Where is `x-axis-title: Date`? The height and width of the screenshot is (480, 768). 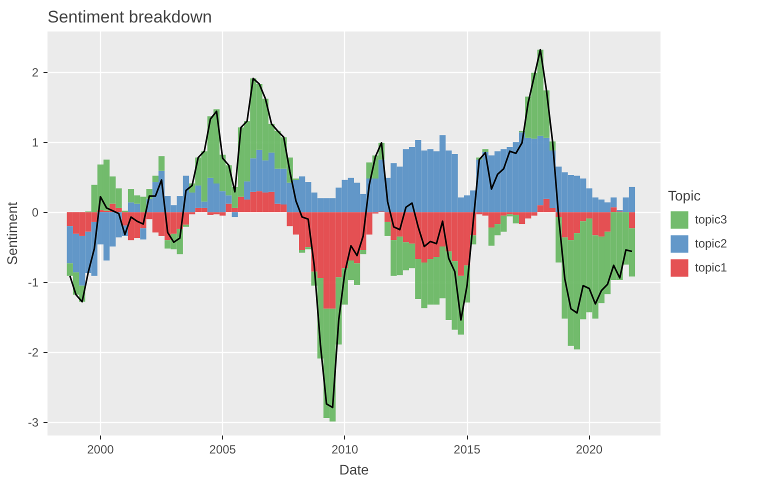
x-axis-title: Date is located at coordinates (354, 470).